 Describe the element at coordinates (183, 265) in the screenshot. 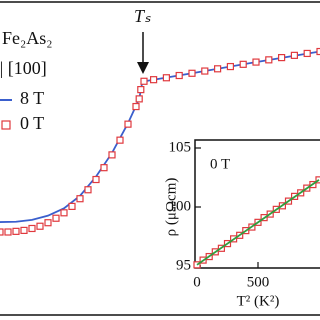

I see `y-tick-label: 95` at that location.